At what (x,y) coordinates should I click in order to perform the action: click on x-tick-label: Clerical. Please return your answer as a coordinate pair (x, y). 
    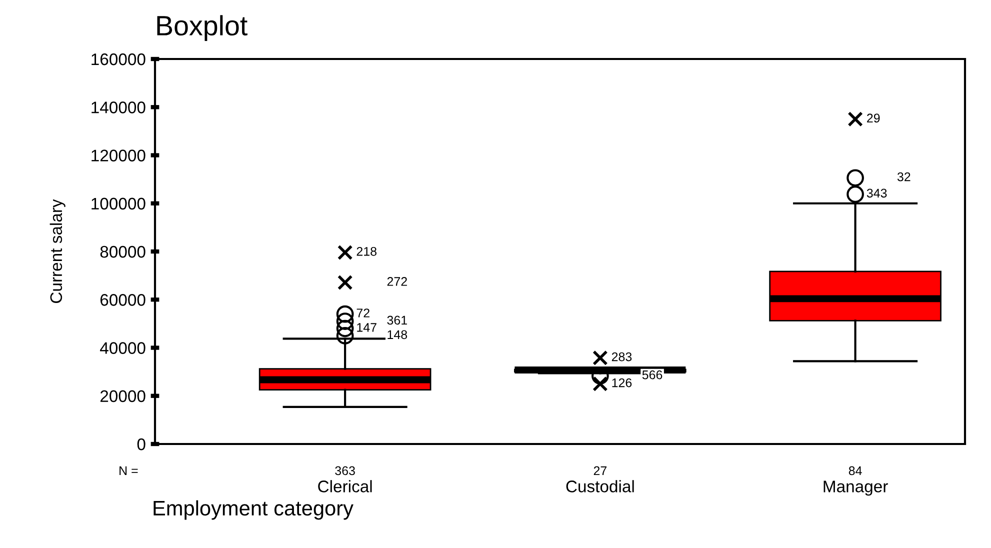
    Looking at the image, I should click on (345, 486).